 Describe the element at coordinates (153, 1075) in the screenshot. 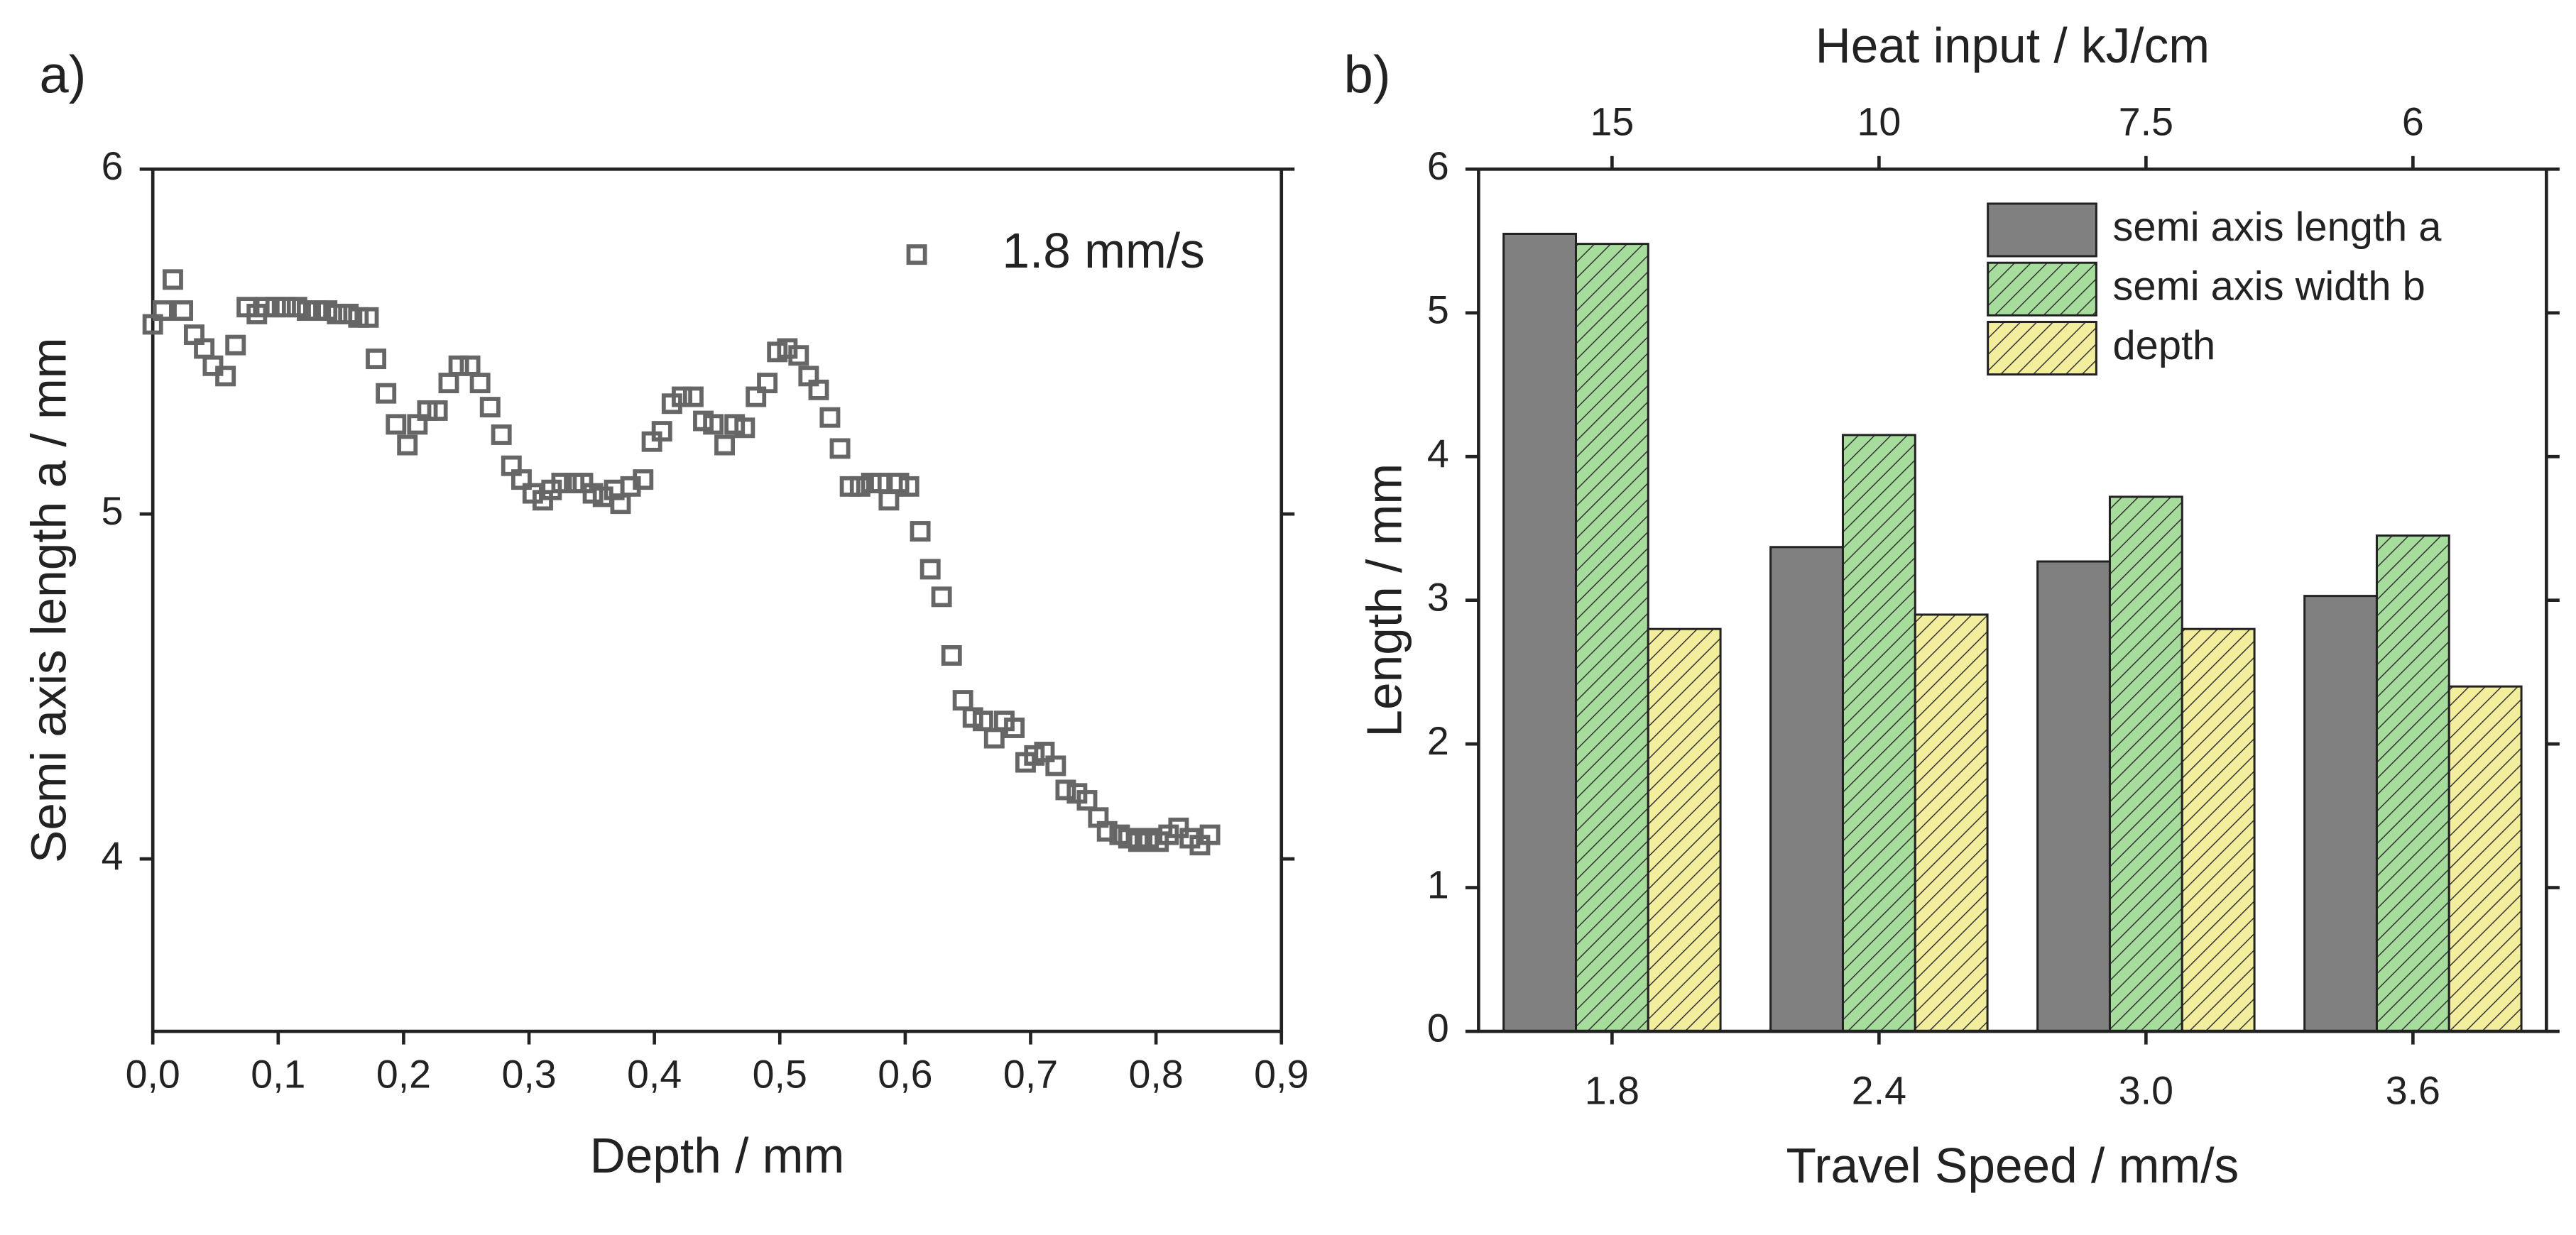

I see `x-tick-label: 0,0` at that location.